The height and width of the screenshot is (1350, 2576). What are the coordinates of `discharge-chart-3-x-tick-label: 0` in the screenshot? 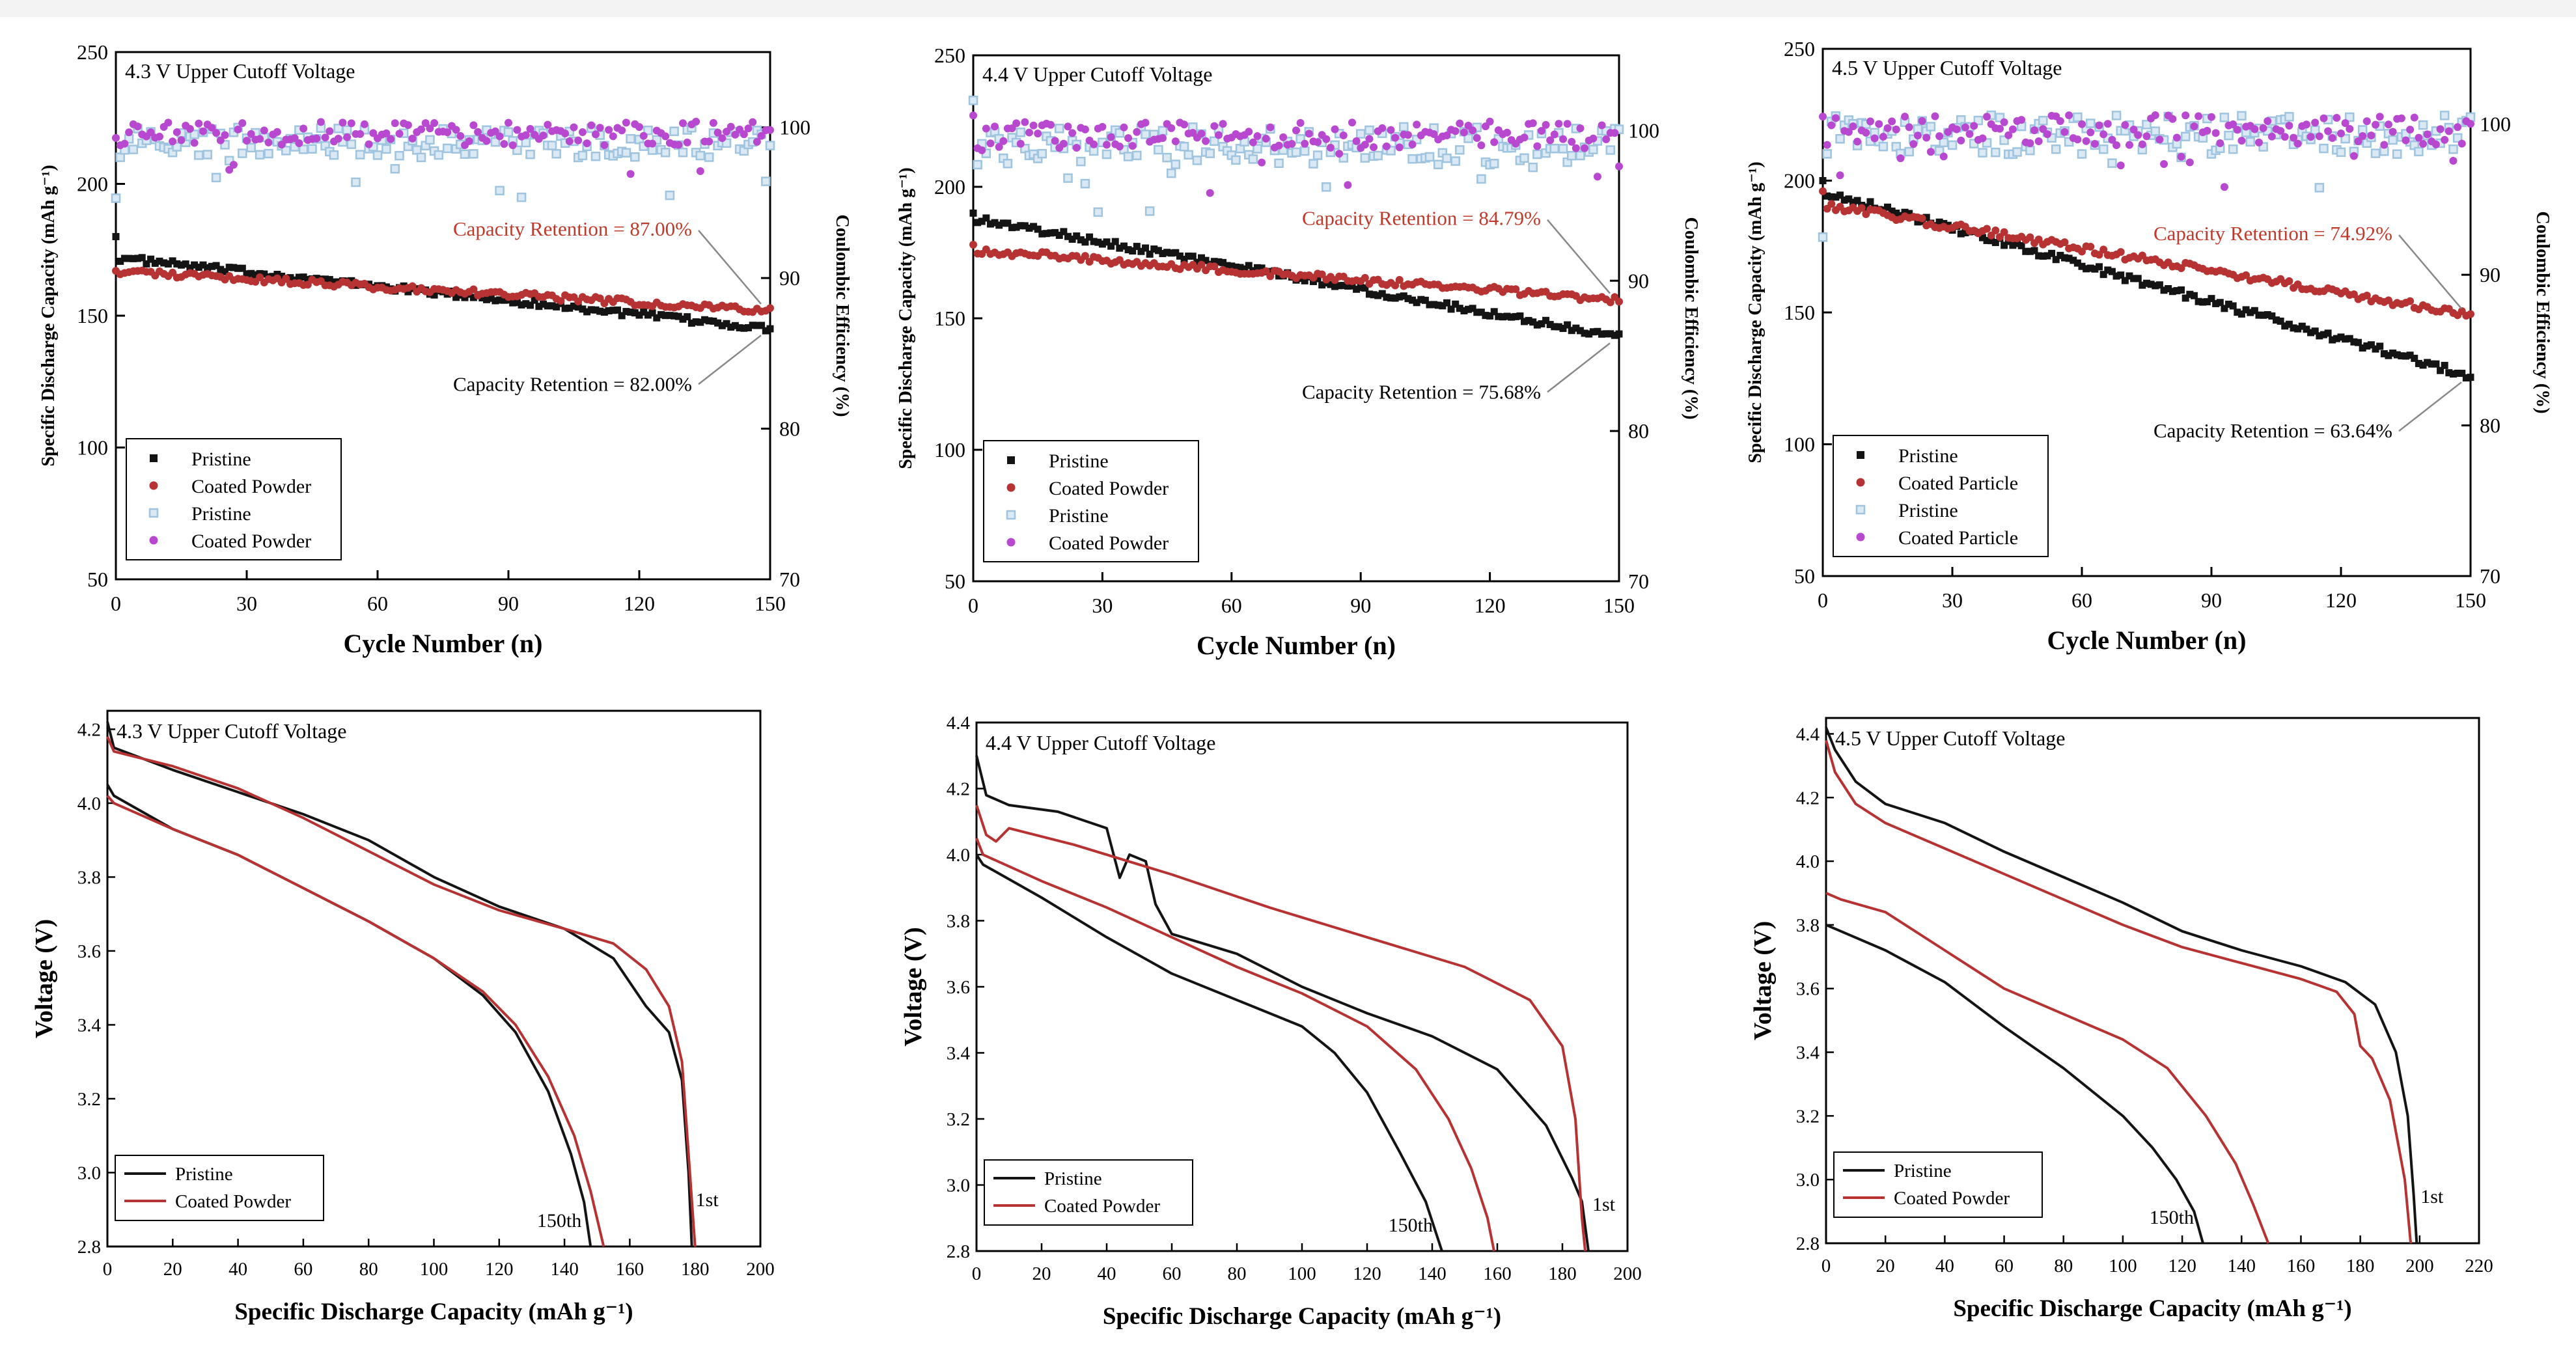 It's located at (1826, 1266).